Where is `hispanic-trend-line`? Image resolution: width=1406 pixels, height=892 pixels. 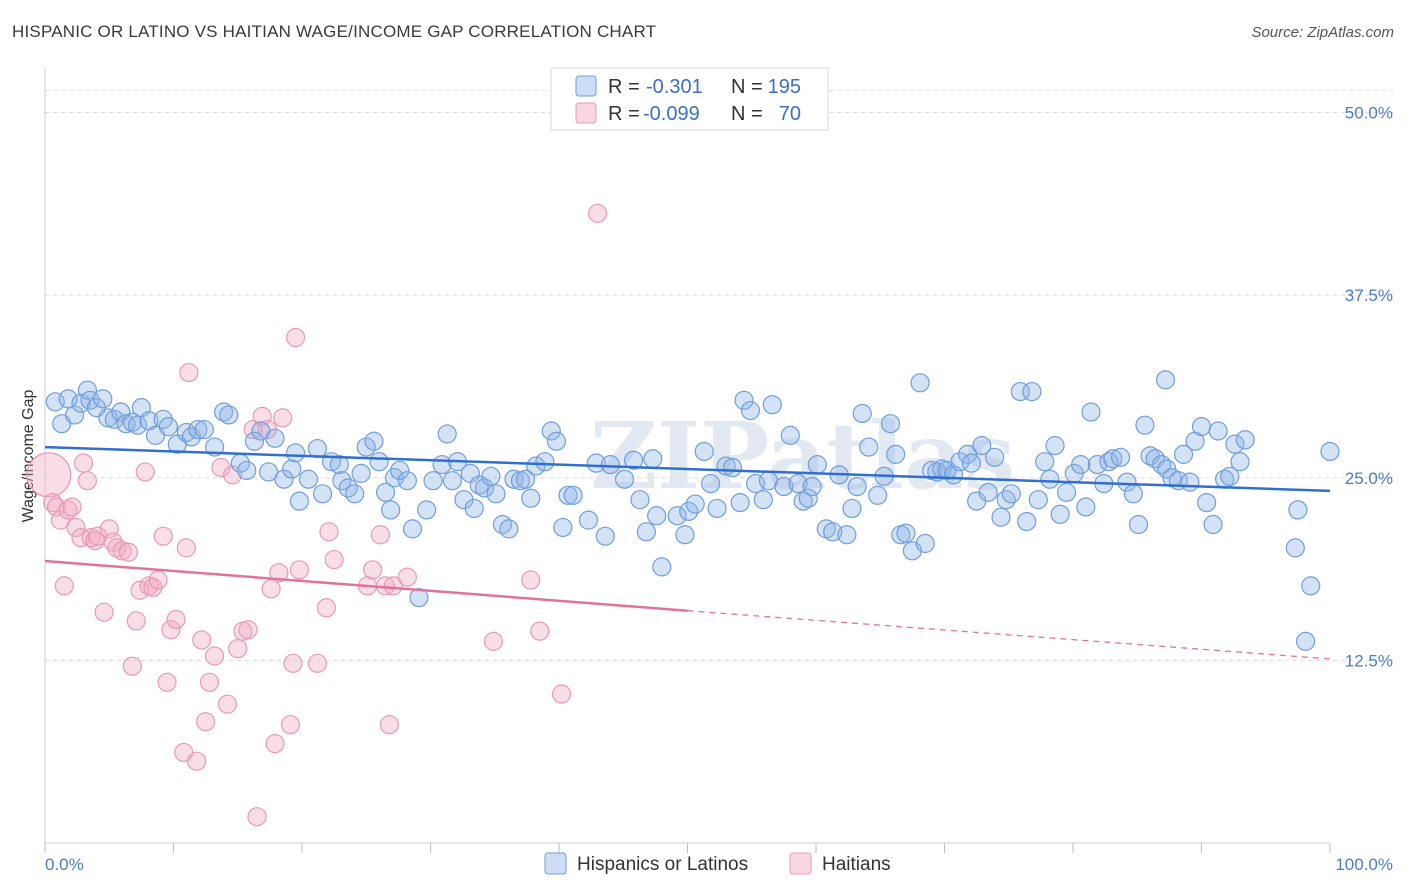
hispanic-trend-line is located at coordinates (687, 469).